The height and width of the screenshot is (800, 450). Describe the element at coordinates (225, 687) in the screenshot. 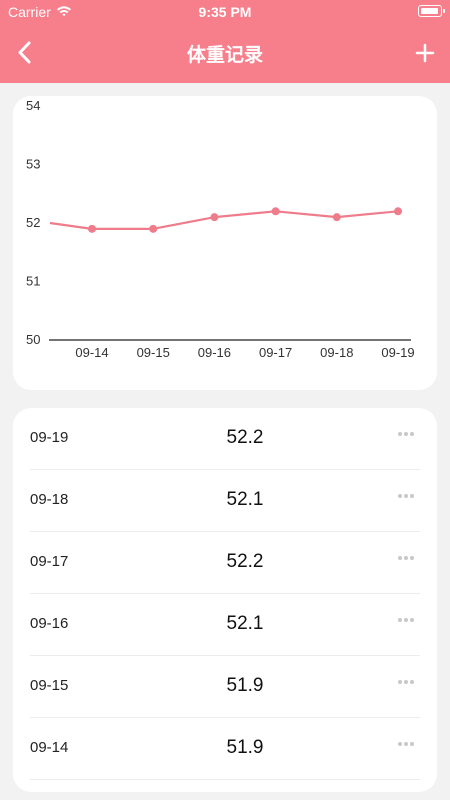

I see `record-row: 09-15 51.9` at that location.